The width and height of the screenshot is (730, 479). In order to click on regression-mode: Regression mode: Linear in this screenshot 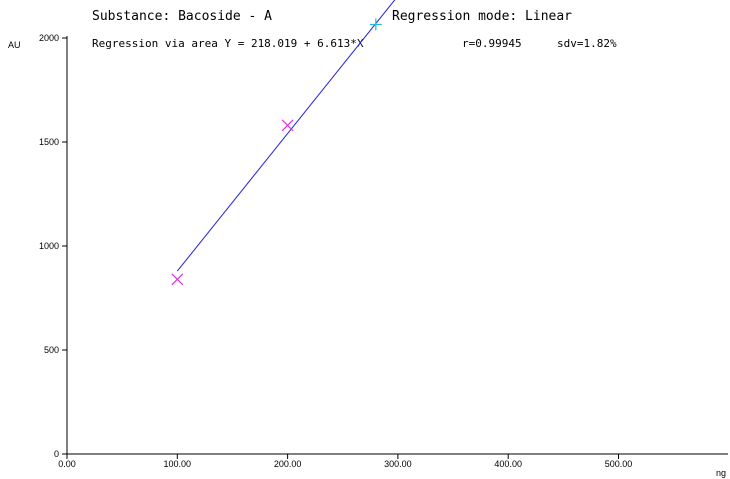, I will do `click(482, 16)`.